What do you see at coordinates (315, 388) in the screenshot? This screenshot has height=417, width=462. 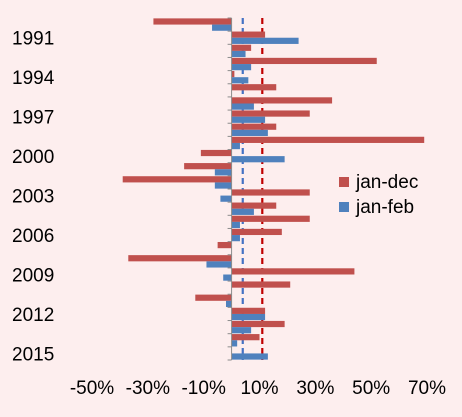 I see `x-tick-label: 30%` at bounding box center [315, 388].